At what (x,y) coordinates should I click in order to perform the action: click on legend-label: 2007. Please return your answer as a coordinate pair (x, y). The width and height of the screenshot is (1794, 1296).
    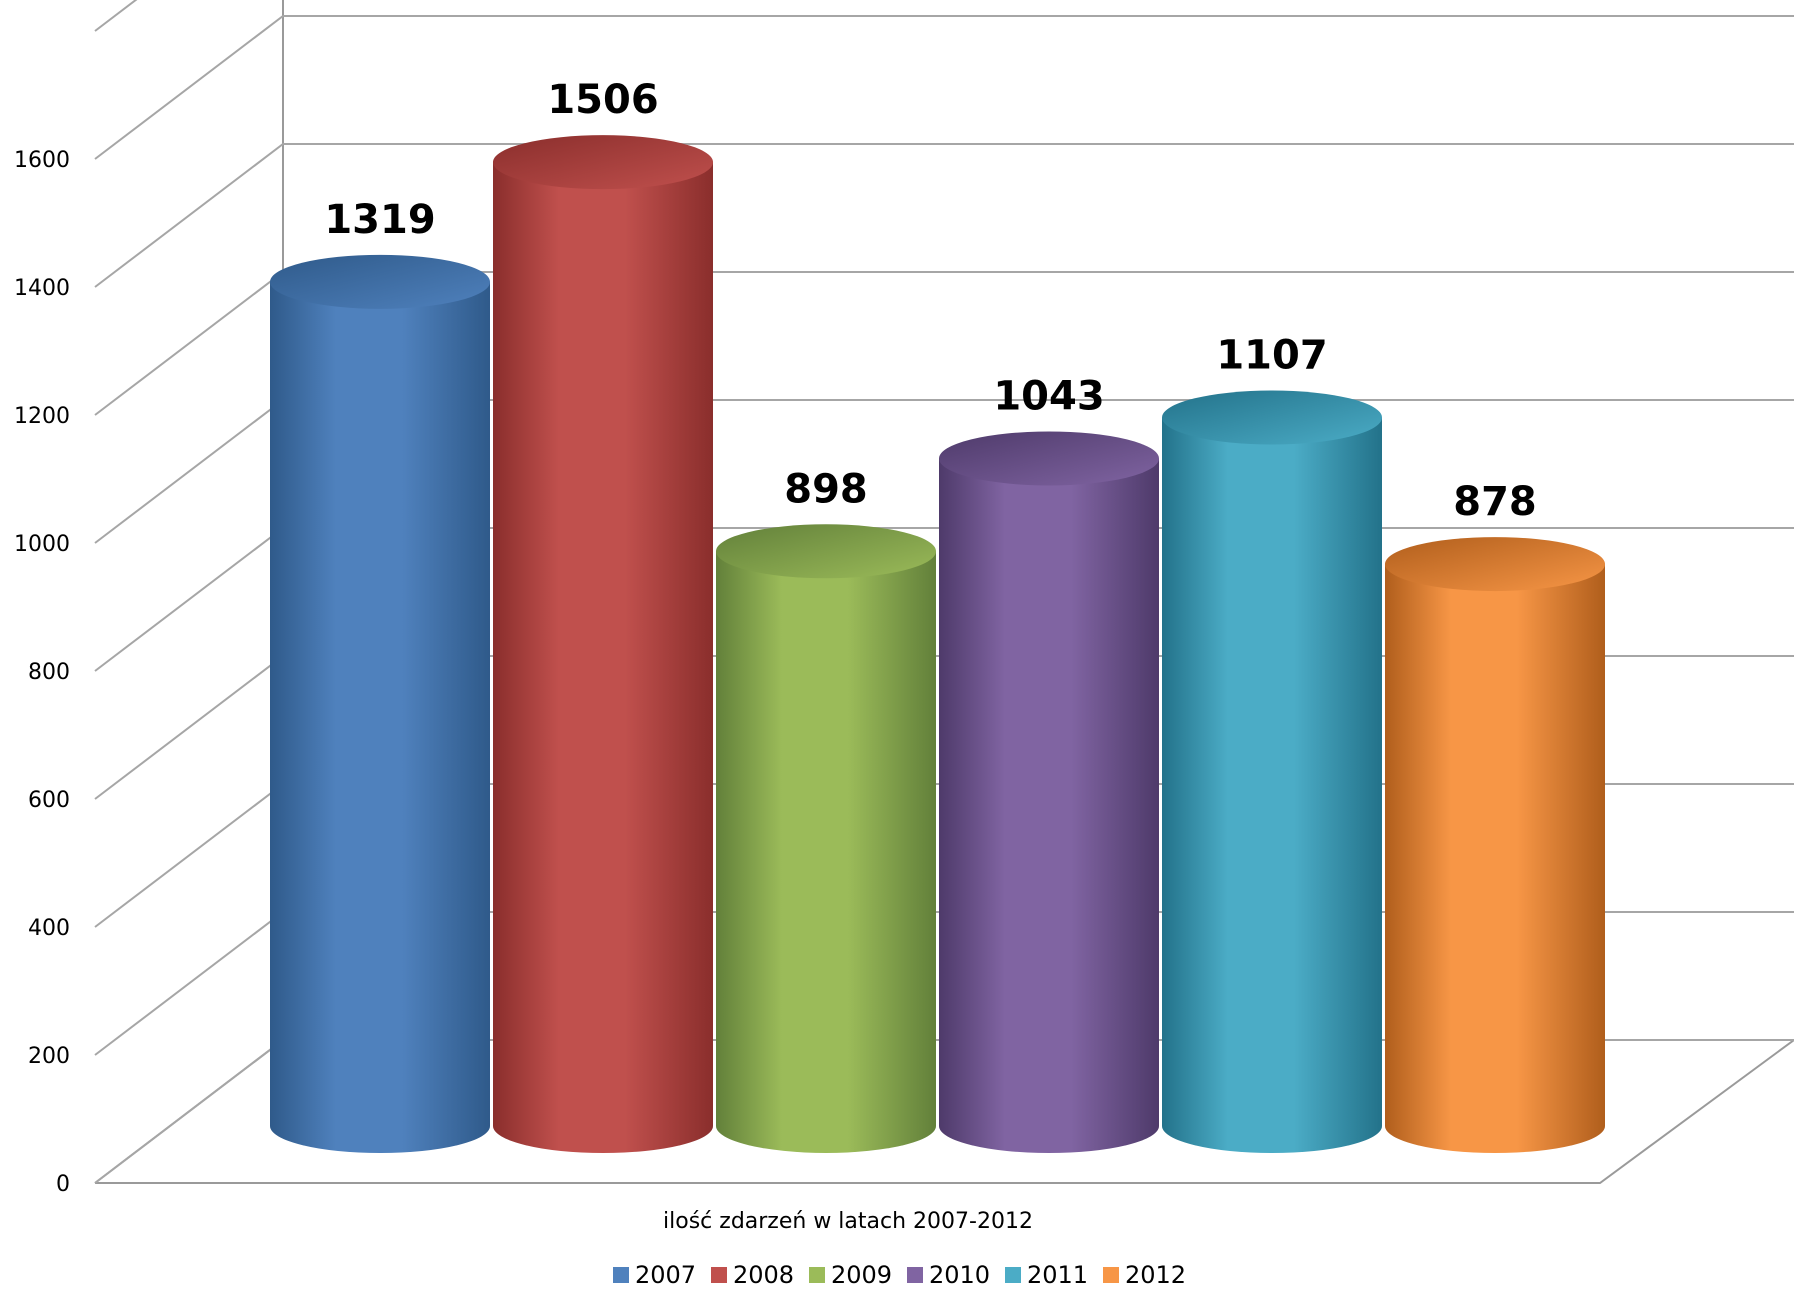
    Looking at the image, I should click on (665, 1275).